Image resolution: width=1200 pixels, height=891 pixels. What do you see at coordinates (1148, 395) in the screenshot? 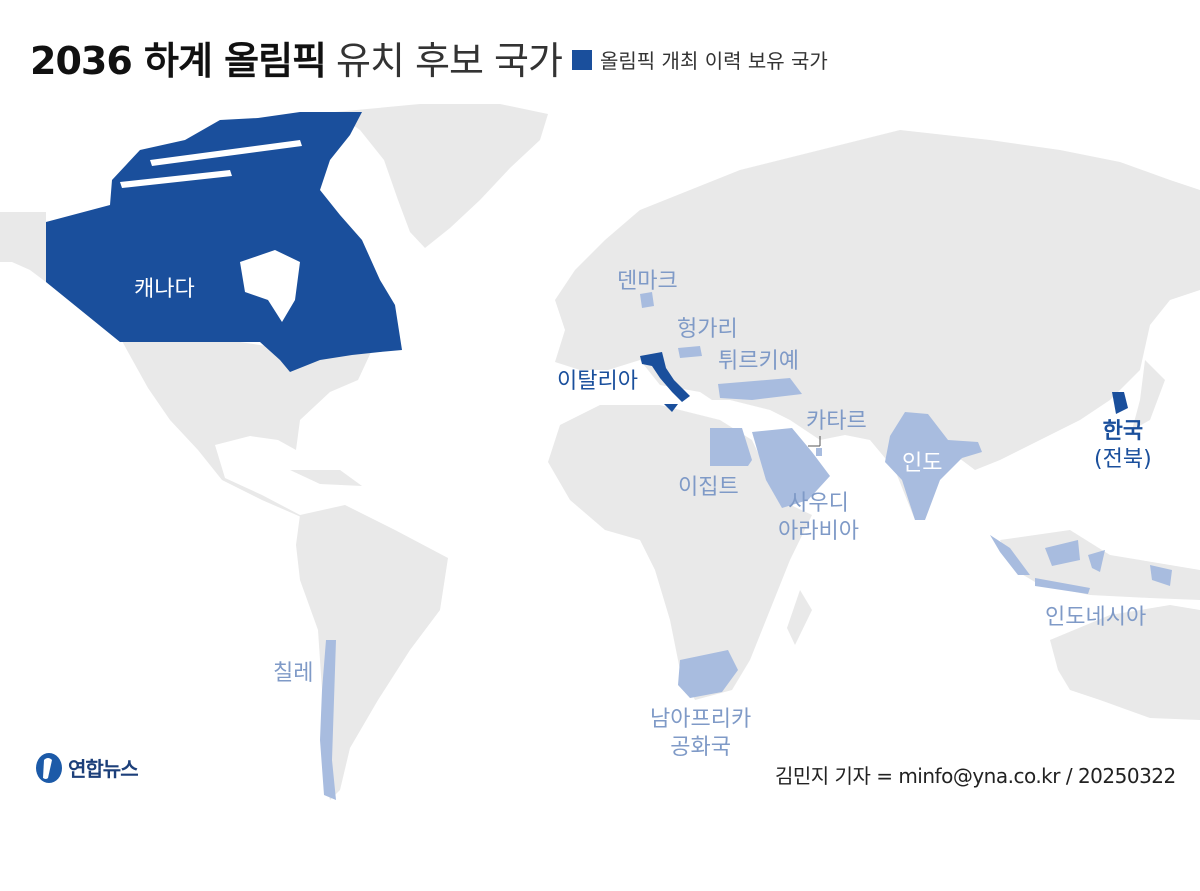
I see `landmass-japan` at bounding box center [1148, 395].